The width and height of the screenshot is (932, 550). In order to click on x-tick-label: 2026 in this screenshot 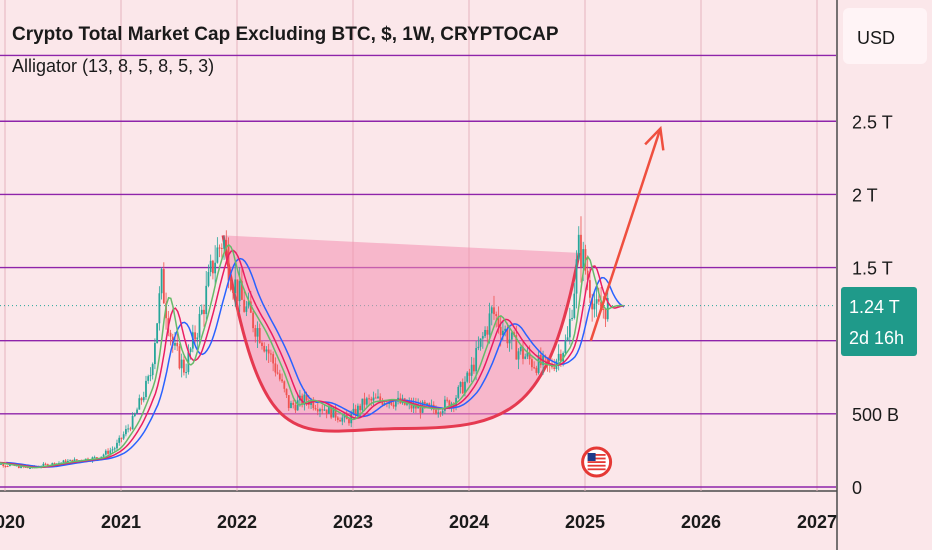, I will do `click(701, 522)`.